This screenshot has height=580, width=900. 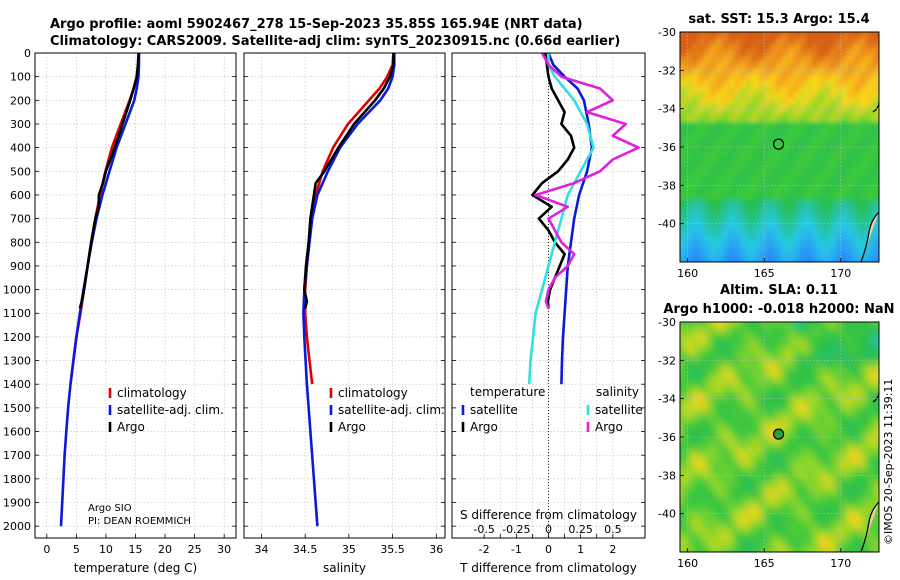 I want to click on map-y-tick-label: -40, so click(x=667, y=514).